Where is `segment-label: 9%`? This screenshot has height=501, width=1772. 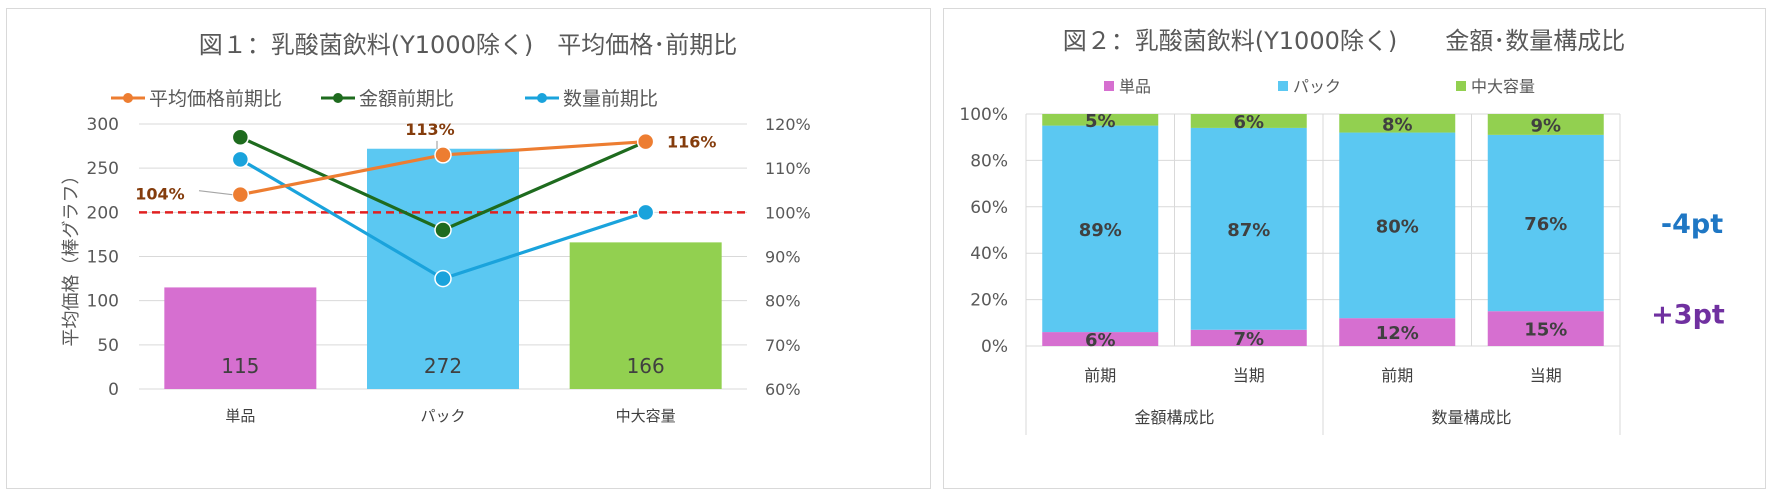 segment-label: 9% is located at coordinates (1545, 125).